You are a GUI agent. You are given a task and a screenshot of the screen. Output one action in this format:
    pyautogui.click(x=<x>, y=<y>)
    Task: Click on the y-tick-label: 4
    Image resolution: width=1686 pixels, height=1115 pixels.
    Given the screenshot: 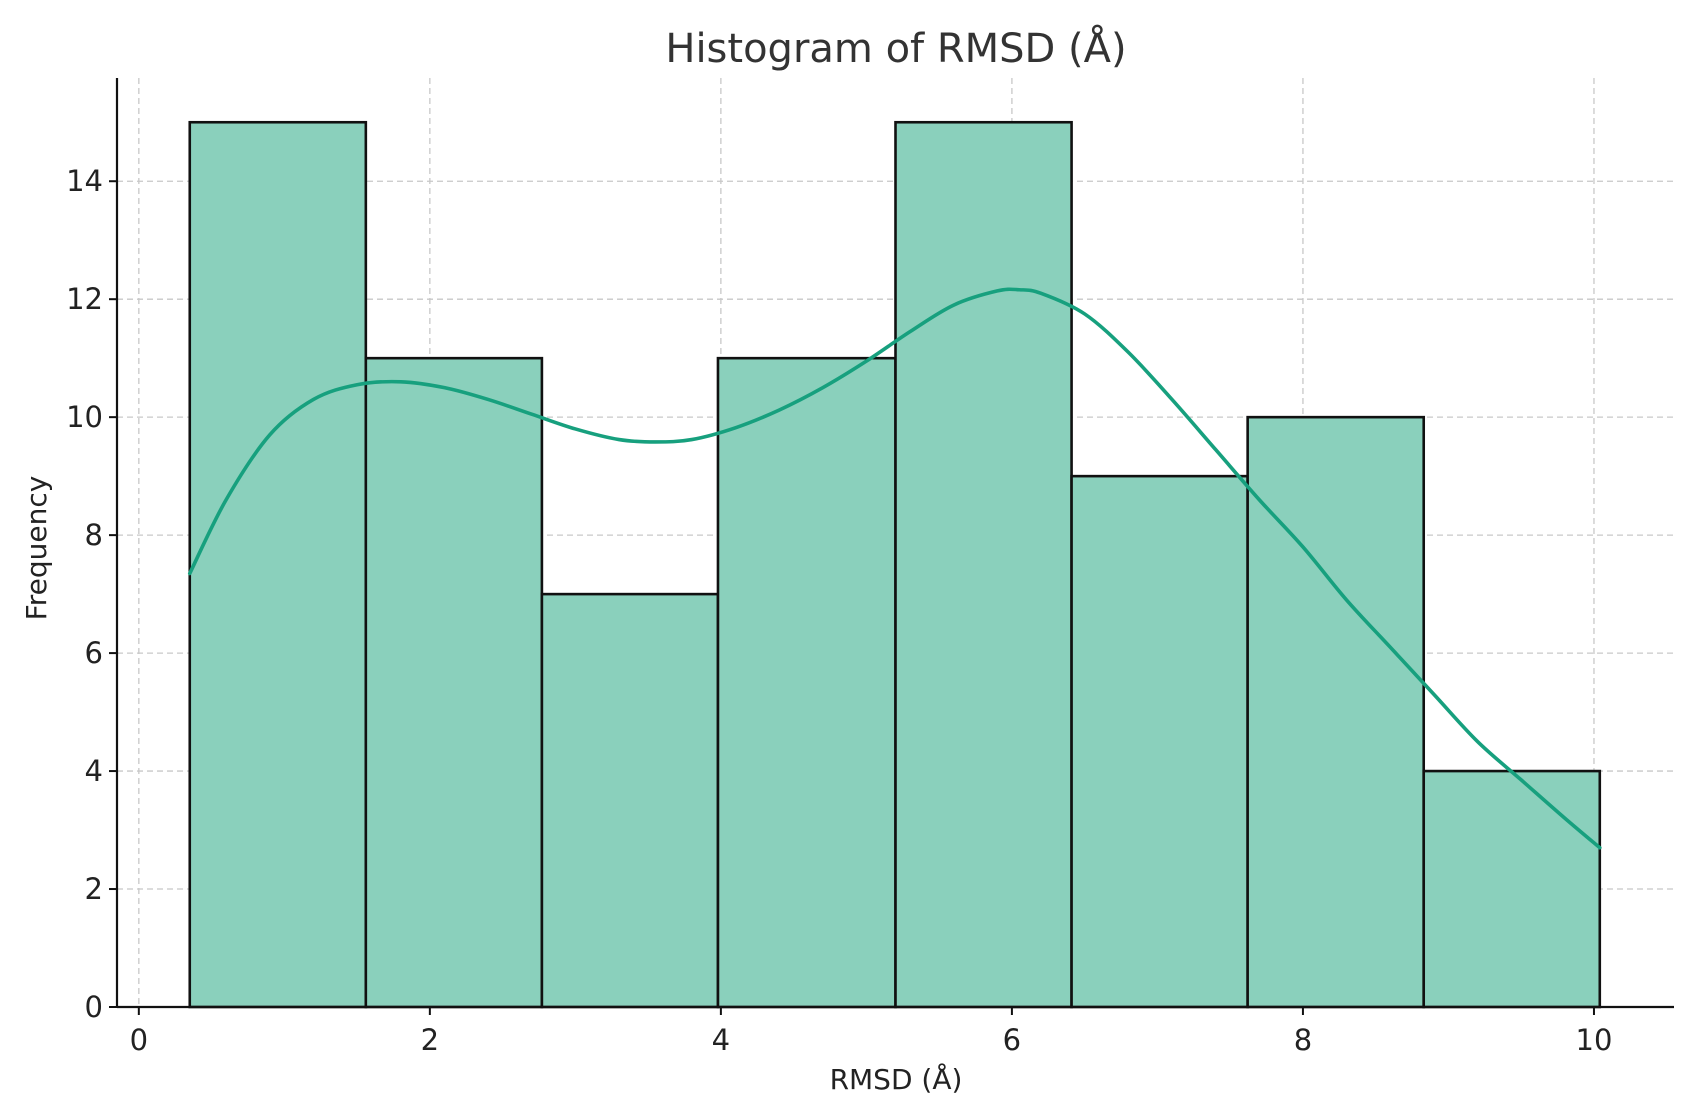 What is the action you would take?
    pyautogui.click(x=94, y=771)
    